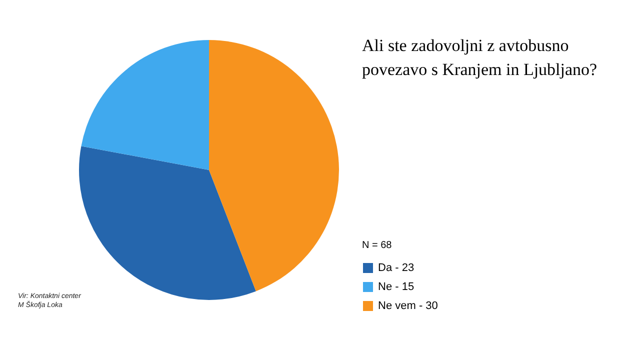 The image size is (640, 360). Describe the element at coordinates (377, 245) in the screenshot. I see `legend-title: N = 68` at that location.